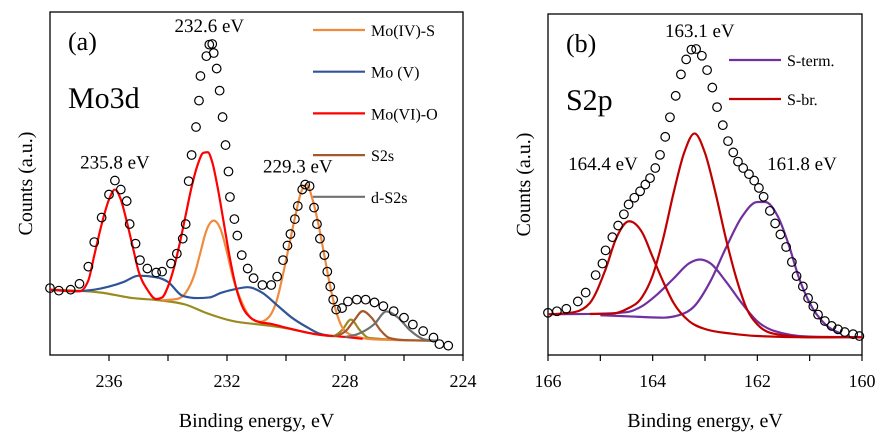 This screenshot has height=439, width=886. What do you see at coordinates (603, 164) in the screenshot?
I see `annotation: 164.4 eV` at bounding box center [603, 164].